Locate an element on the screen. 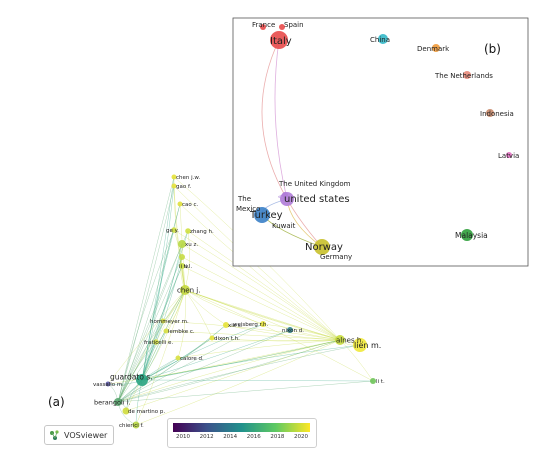  author-node-li-t is located at coordinates (373, 381).